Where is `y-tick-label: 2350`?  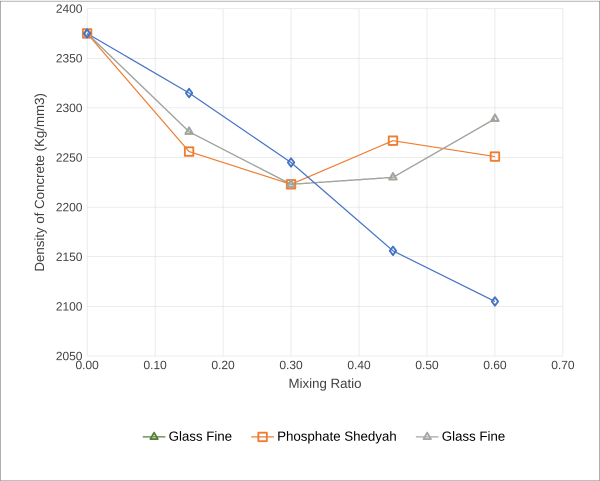 y-tick-label: 2350 is located at coordinates (69, 58).